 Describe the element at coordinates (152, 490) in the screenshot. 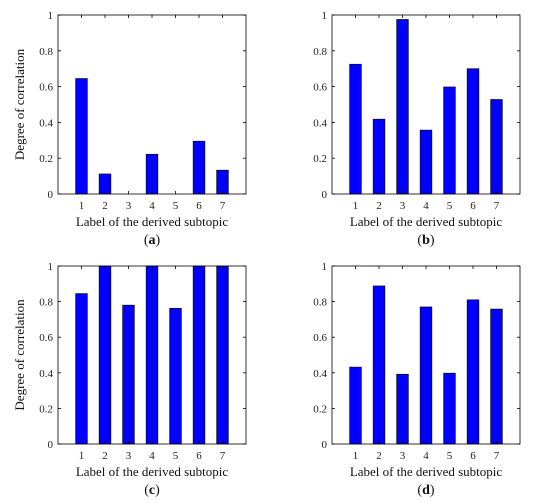

I see `panel-label: (c)` at that location.